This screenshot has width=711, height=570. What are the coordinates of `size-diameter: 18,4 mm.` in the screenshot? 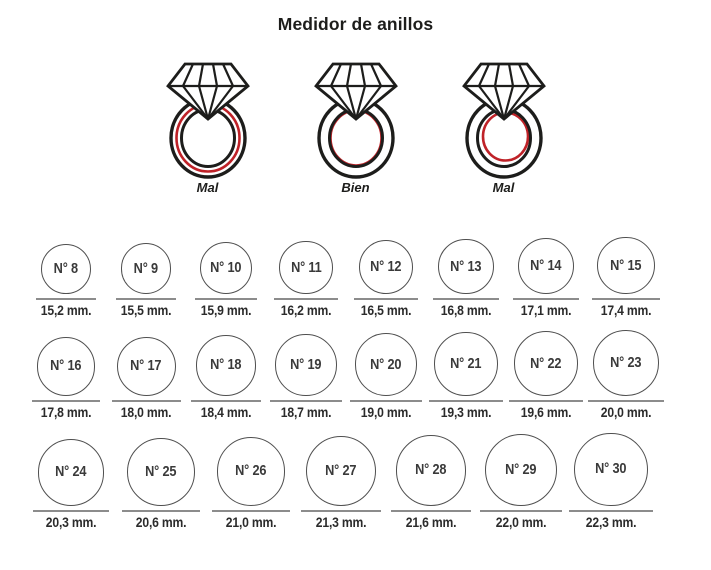 It's located at (226, 412).